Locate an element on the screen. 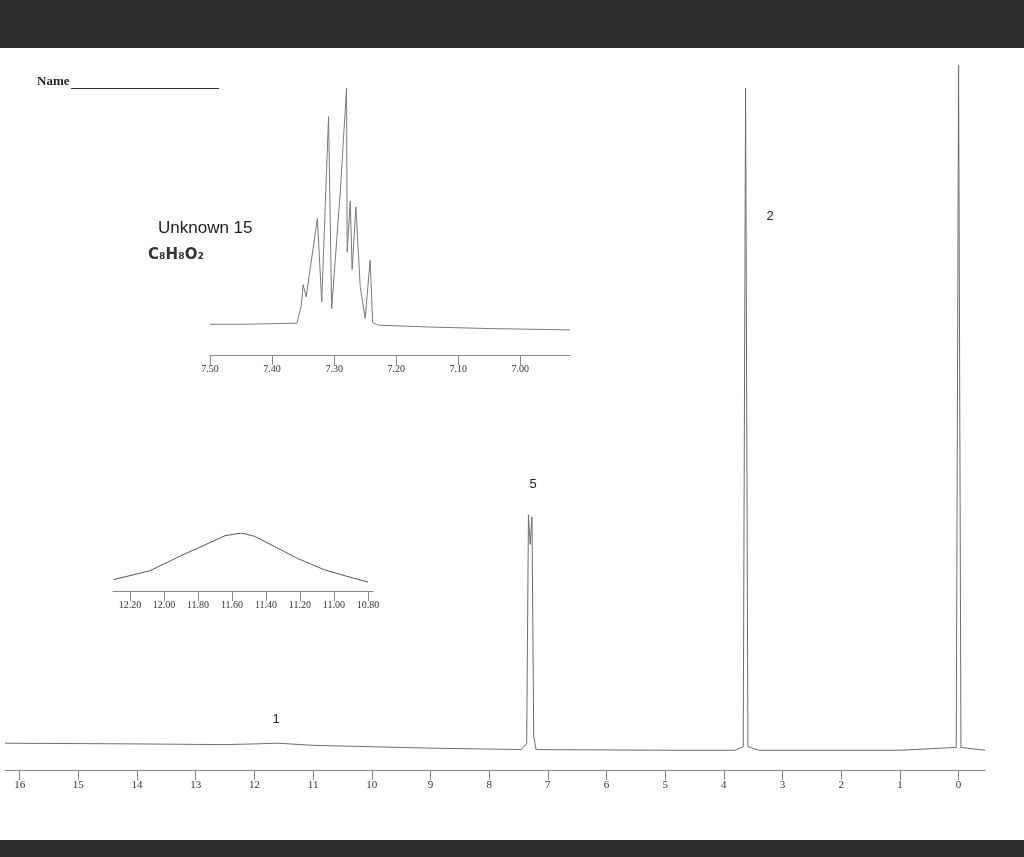 The width and height of the screenshot is (1024, 857). x-tick-label: 13 is located at coordinates (196, 783).